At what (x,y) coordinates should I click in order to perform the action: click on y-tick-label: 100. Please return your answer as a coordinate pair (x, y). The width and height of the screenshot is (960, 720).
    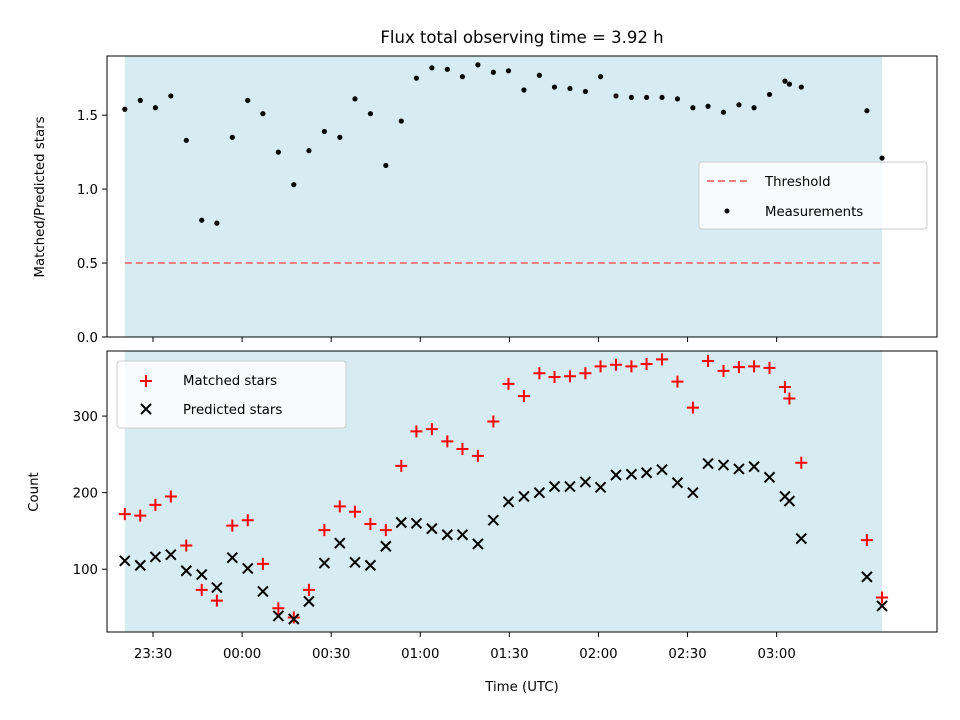
    Looking at the image, I should click on (85, 570).